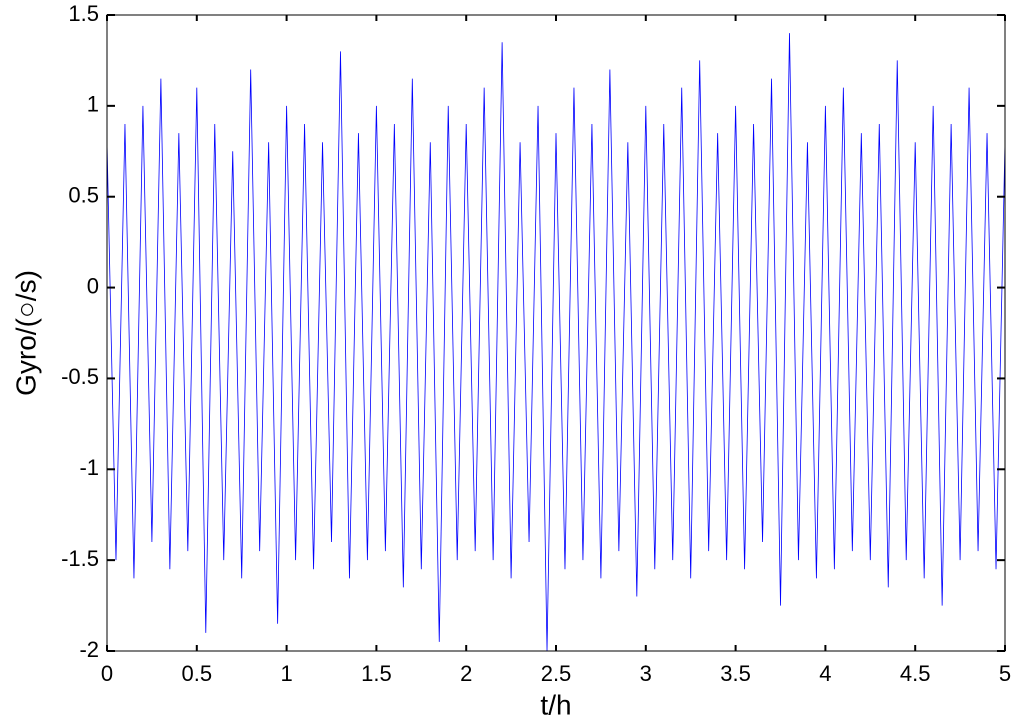 Image resolution: width=1024 pixels, height=723 pixels. What do you see at coordinates (286, 673) in the screenshot?
I see `x-tick-label: 1` at bounding box center [286, 673].